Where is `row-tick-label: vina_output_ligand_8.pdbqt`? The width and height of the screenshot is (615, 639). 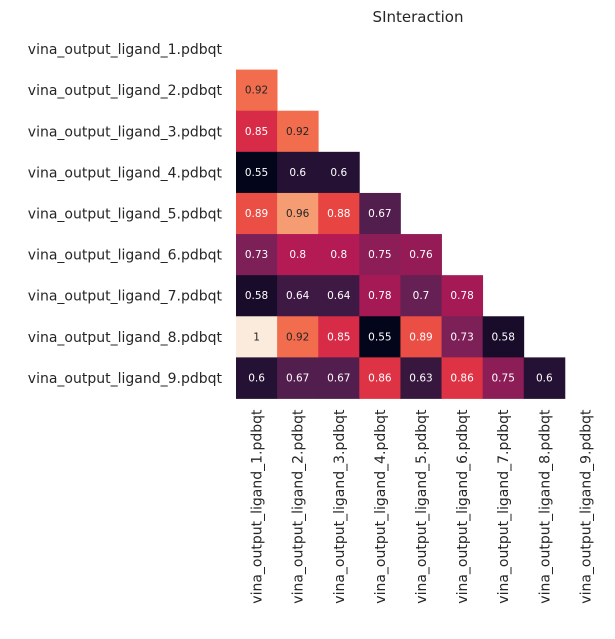 row-tick-label: vina_output_ligand_8.pdbqt is located at coordinates (125, 338).